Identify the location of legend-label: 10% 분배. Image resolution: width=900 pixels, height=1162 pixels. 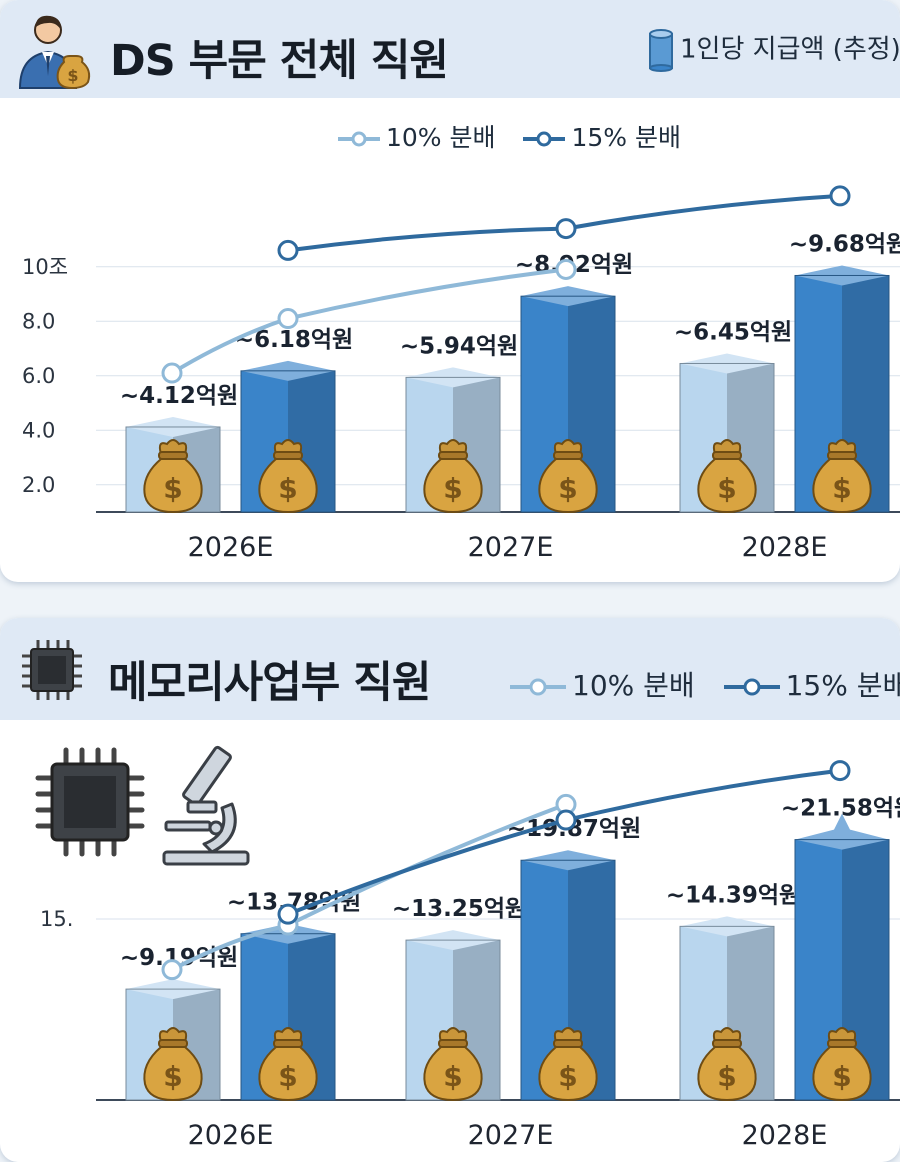
(633, 685).